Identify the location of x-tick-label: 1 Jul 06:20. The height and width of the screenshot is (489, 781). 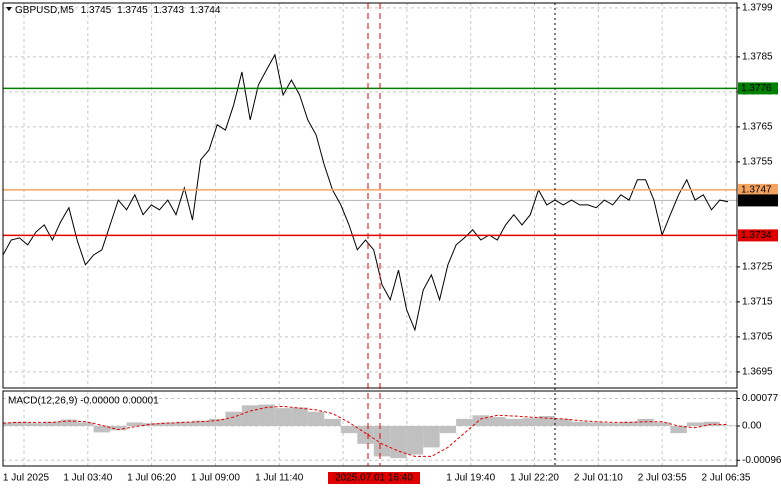
(151, 478).